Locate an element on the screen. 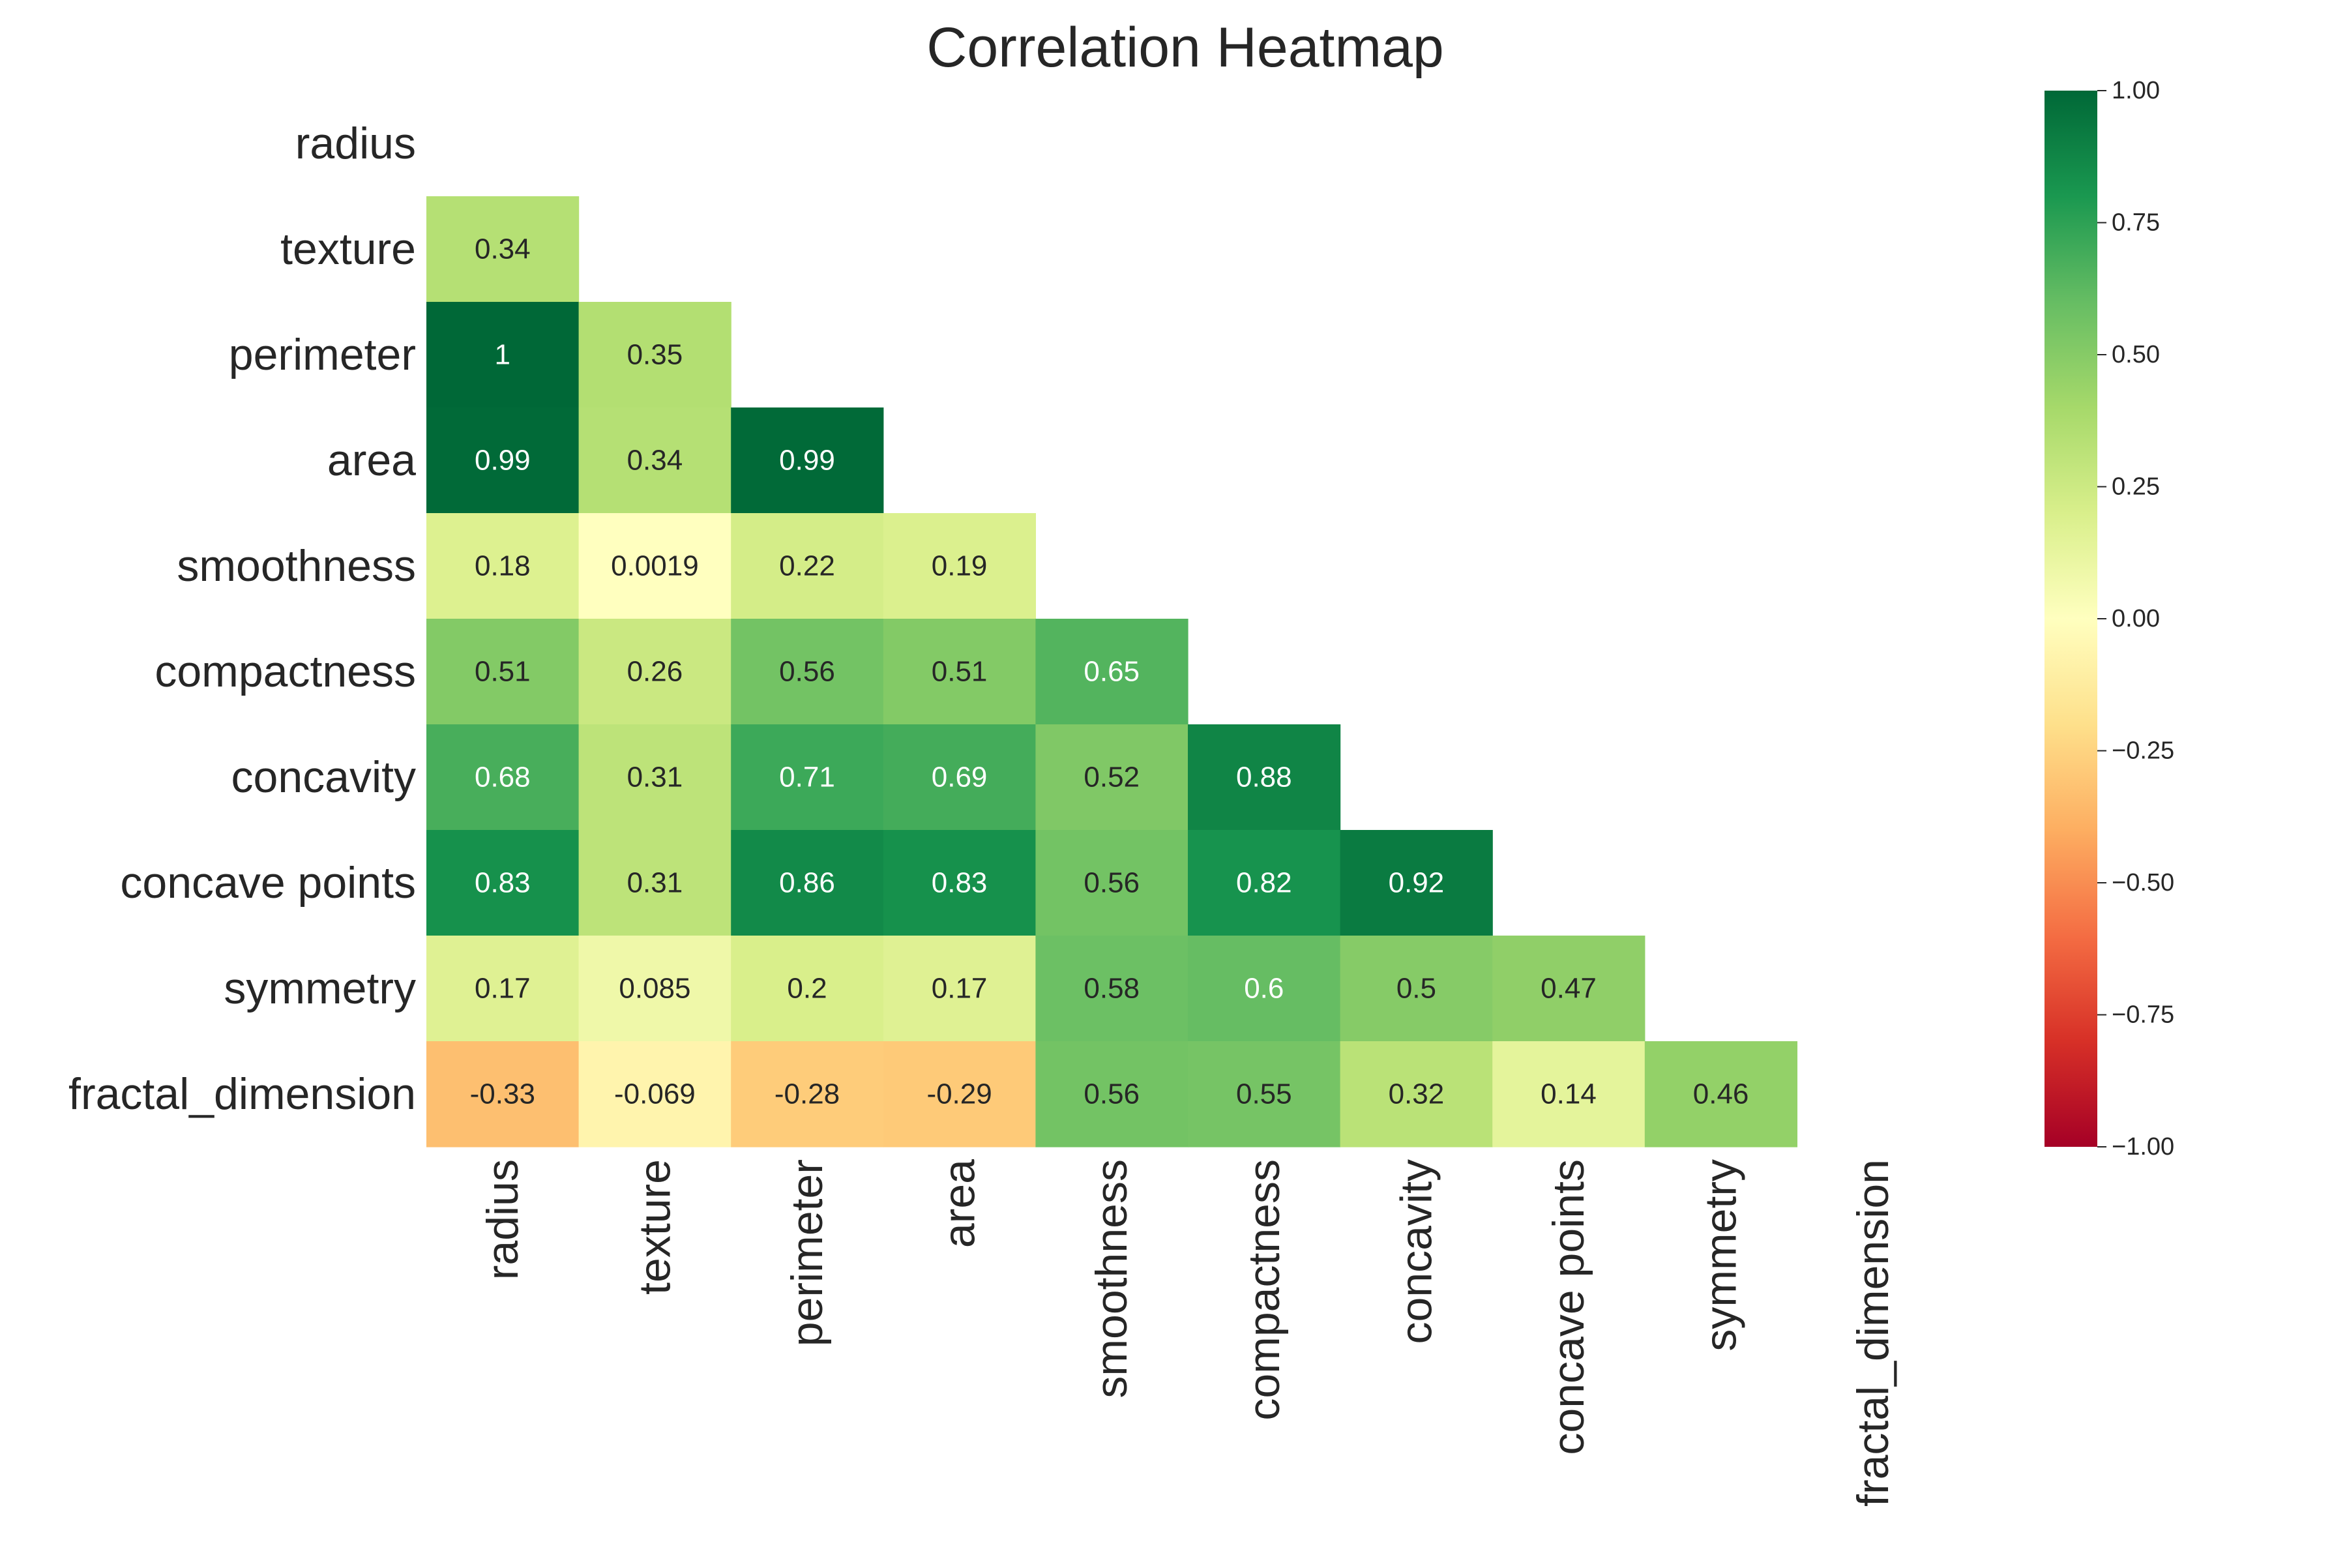 Image resolution: width=2347 pixels, height=1568 pixels. heatmap-cell-compactness-area is located at coordinates (960, 672).